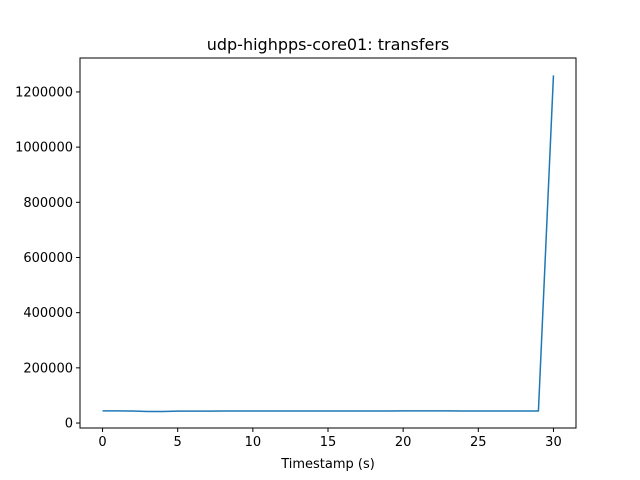  I want to click on y-tick-label: 0, so click(69, 424).